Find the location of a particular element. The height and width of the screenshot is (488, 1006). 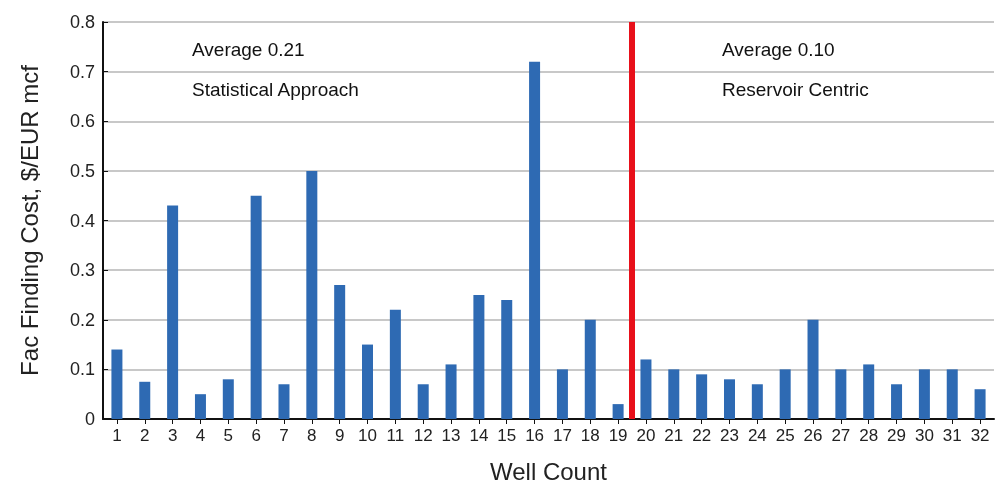

x-tick-label: 16 is located at coordinates (535, 435).